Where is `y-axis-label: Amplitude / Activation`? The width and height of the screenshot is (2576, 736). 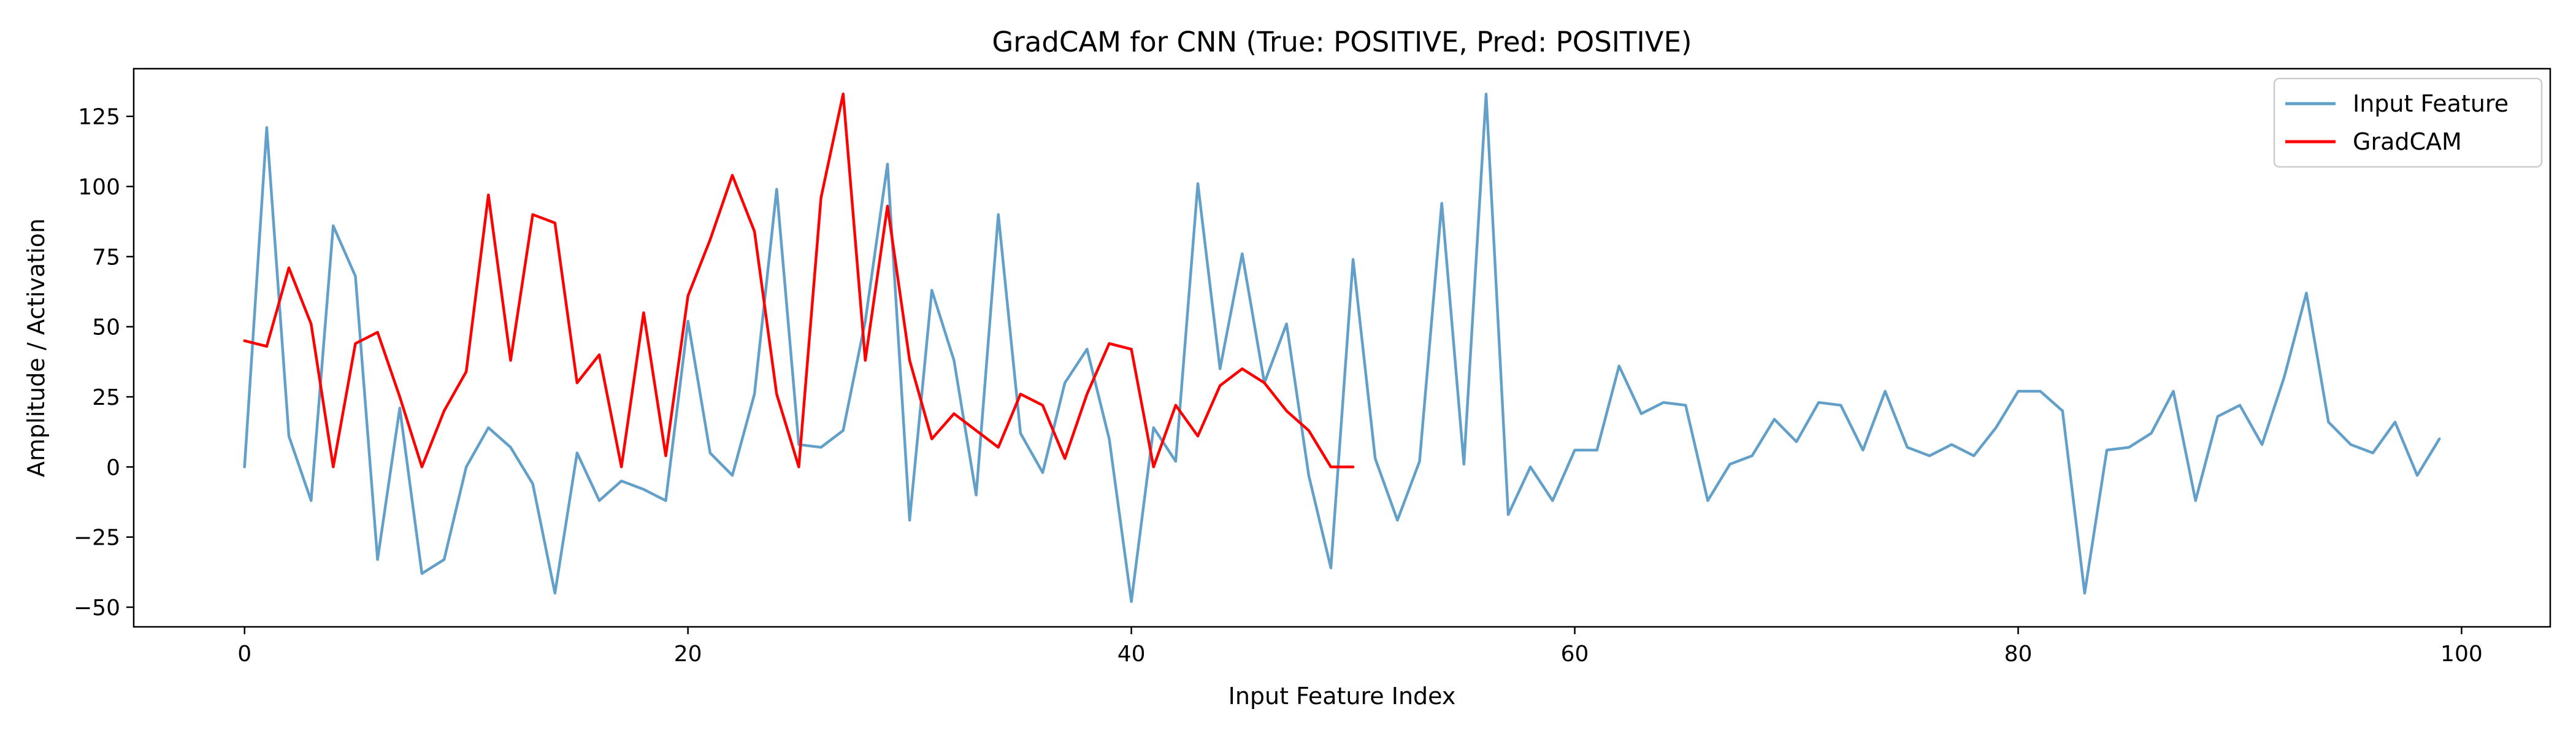 y-axis-label: Amplitude / Activation is located at coordinates (36, 347).